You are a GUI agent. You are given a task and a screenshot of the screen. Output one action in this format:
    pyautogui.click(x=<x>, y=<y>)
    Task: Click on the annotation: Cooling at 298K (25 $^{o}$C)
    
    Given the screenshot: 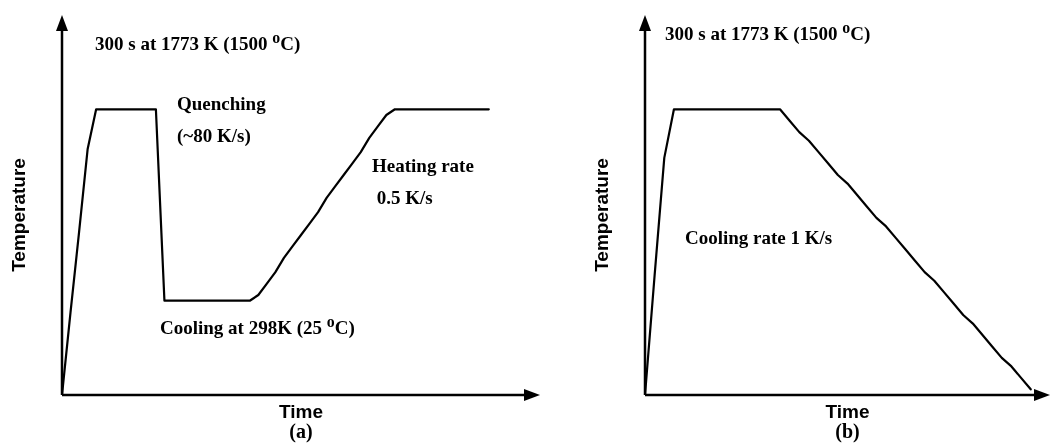 What is the action you would take?
    pyautogui.click(x=257, y=326)
    